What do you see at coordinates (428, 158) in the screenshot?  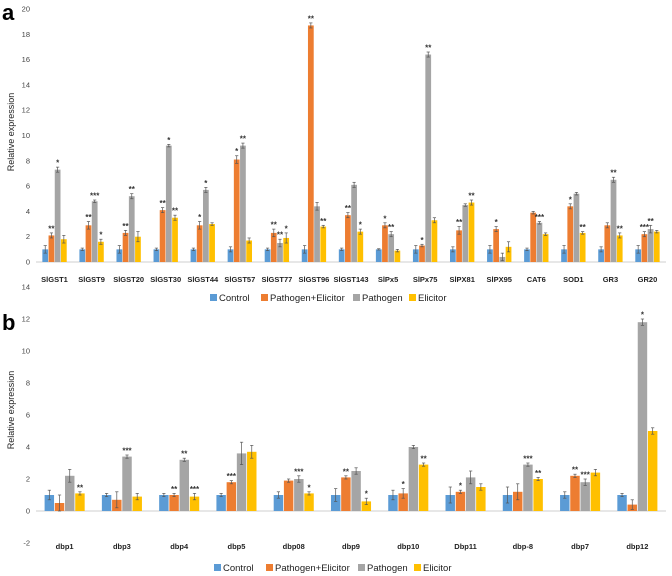 I see `bar-SlPx75-pathogen` at bounding box center [428, 158].